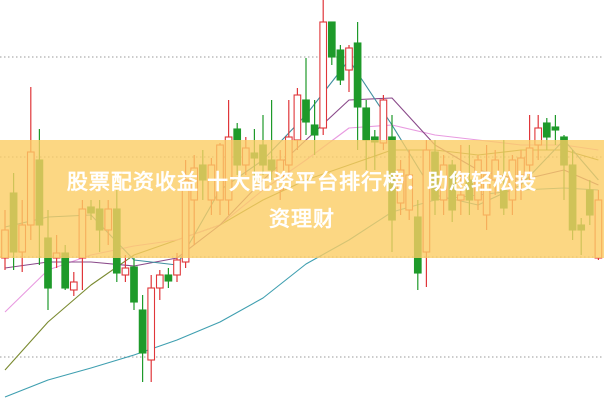 The image size is (604, 401). Describe the element at coordinates (302, 219) in the screenshot. I see `banner-title-line2: 资理财` at that location.